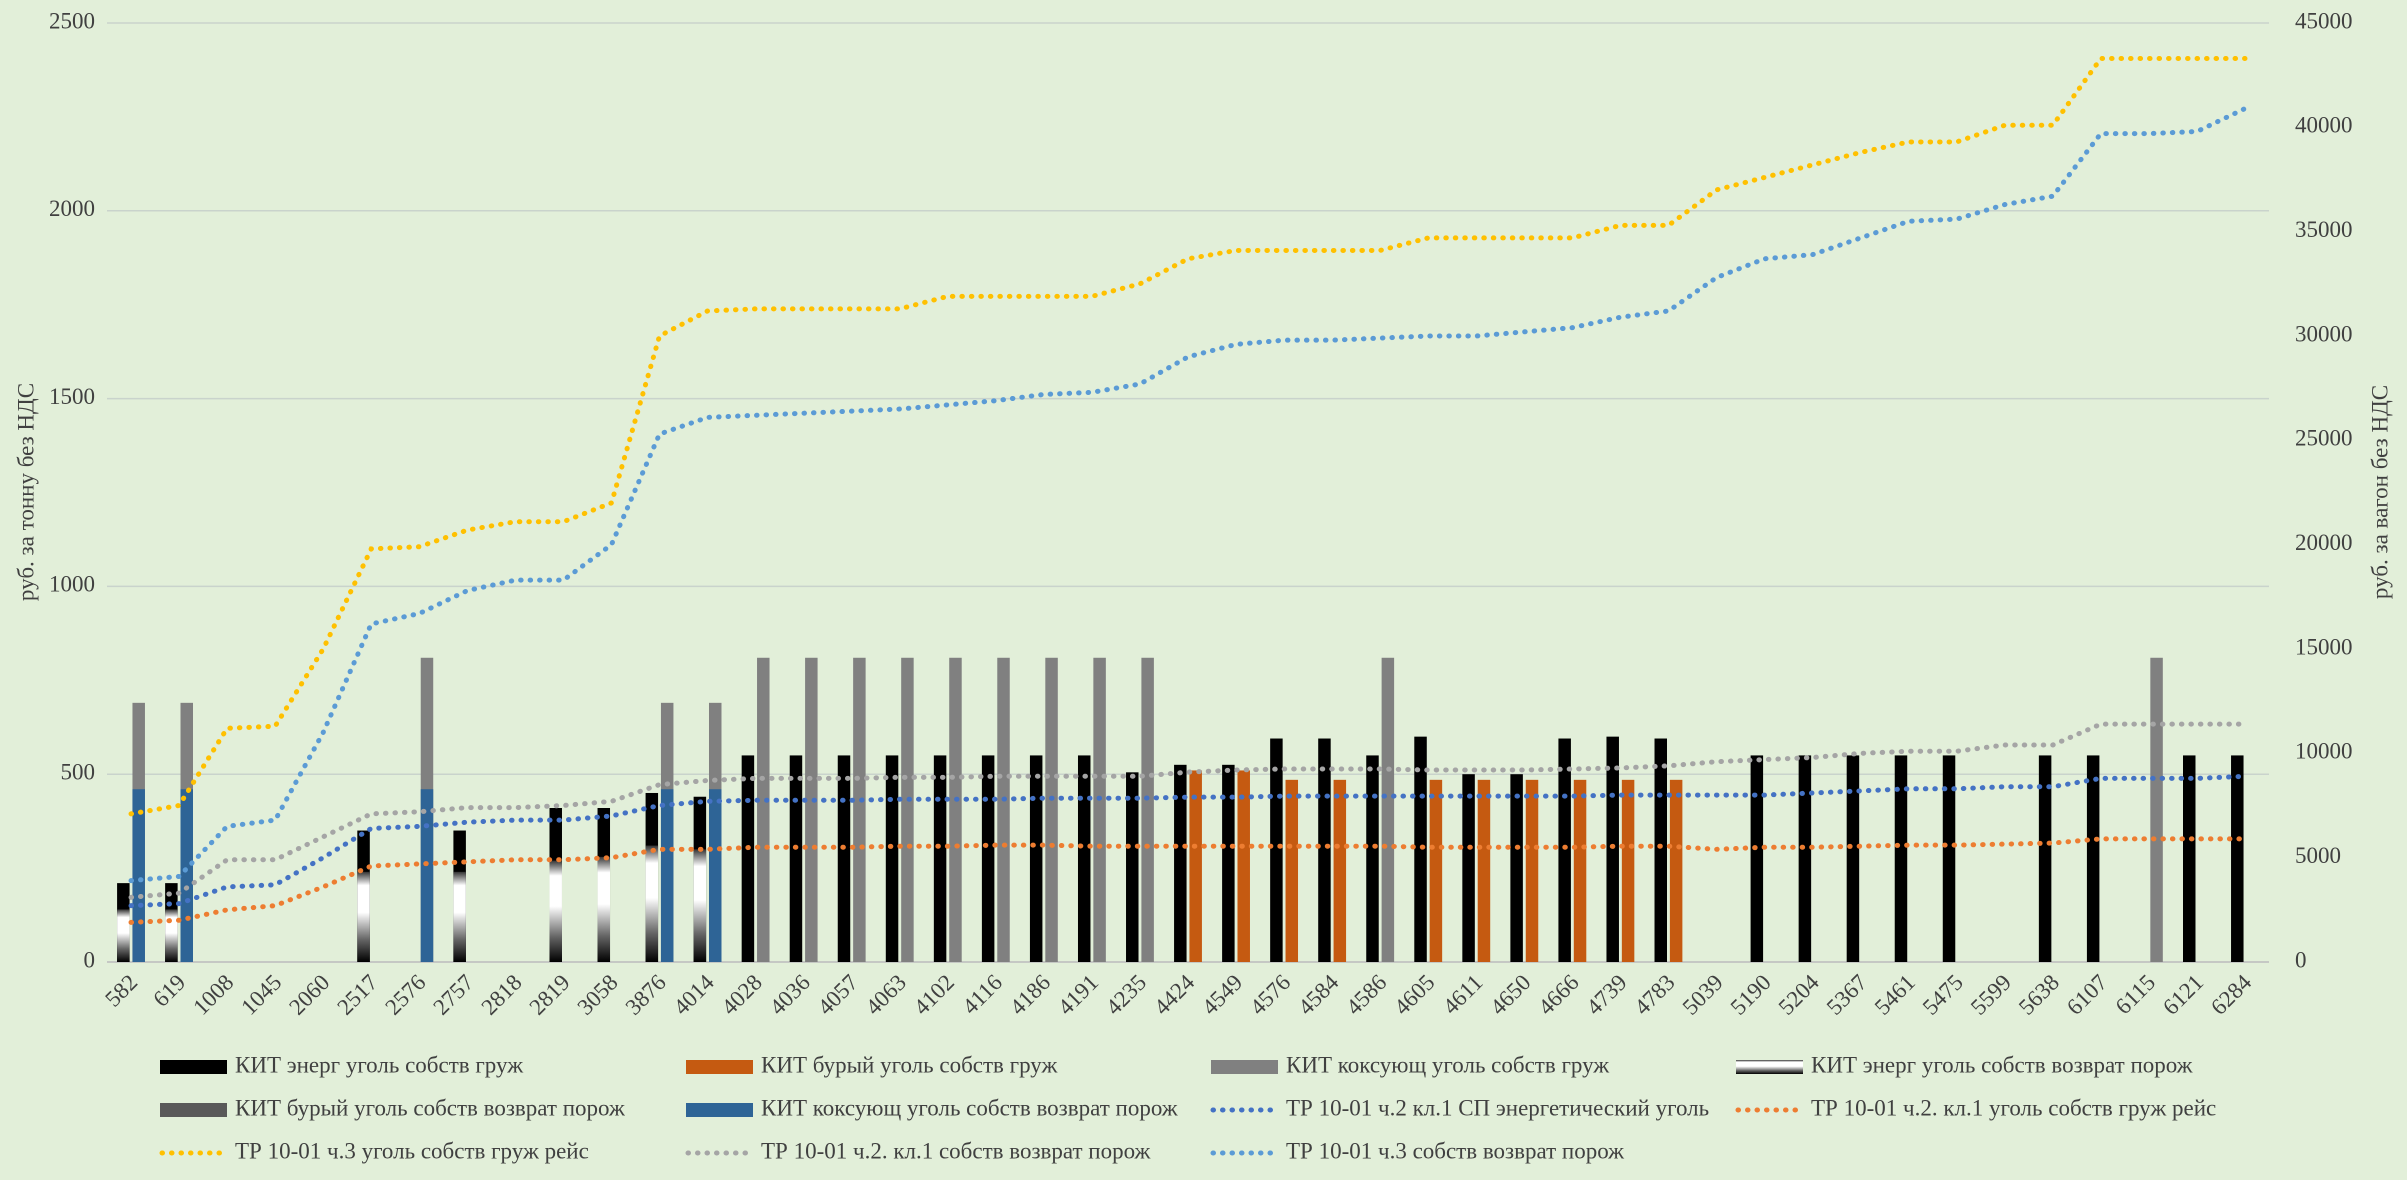 The image size is (2407, 1180). I want to click on x-tick-label: 4028, so click(742, 995).